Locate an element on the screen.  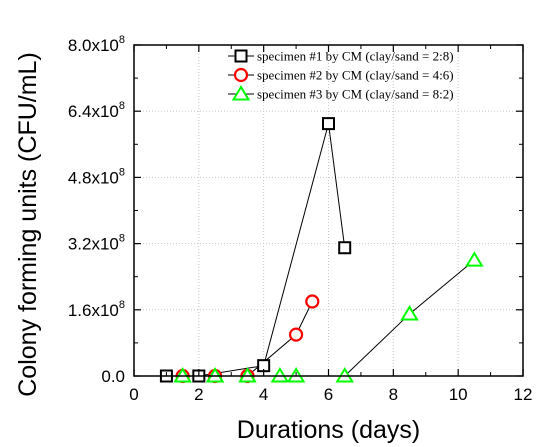
y-tick-label: 0.0 is located at coordinates (113, 376).